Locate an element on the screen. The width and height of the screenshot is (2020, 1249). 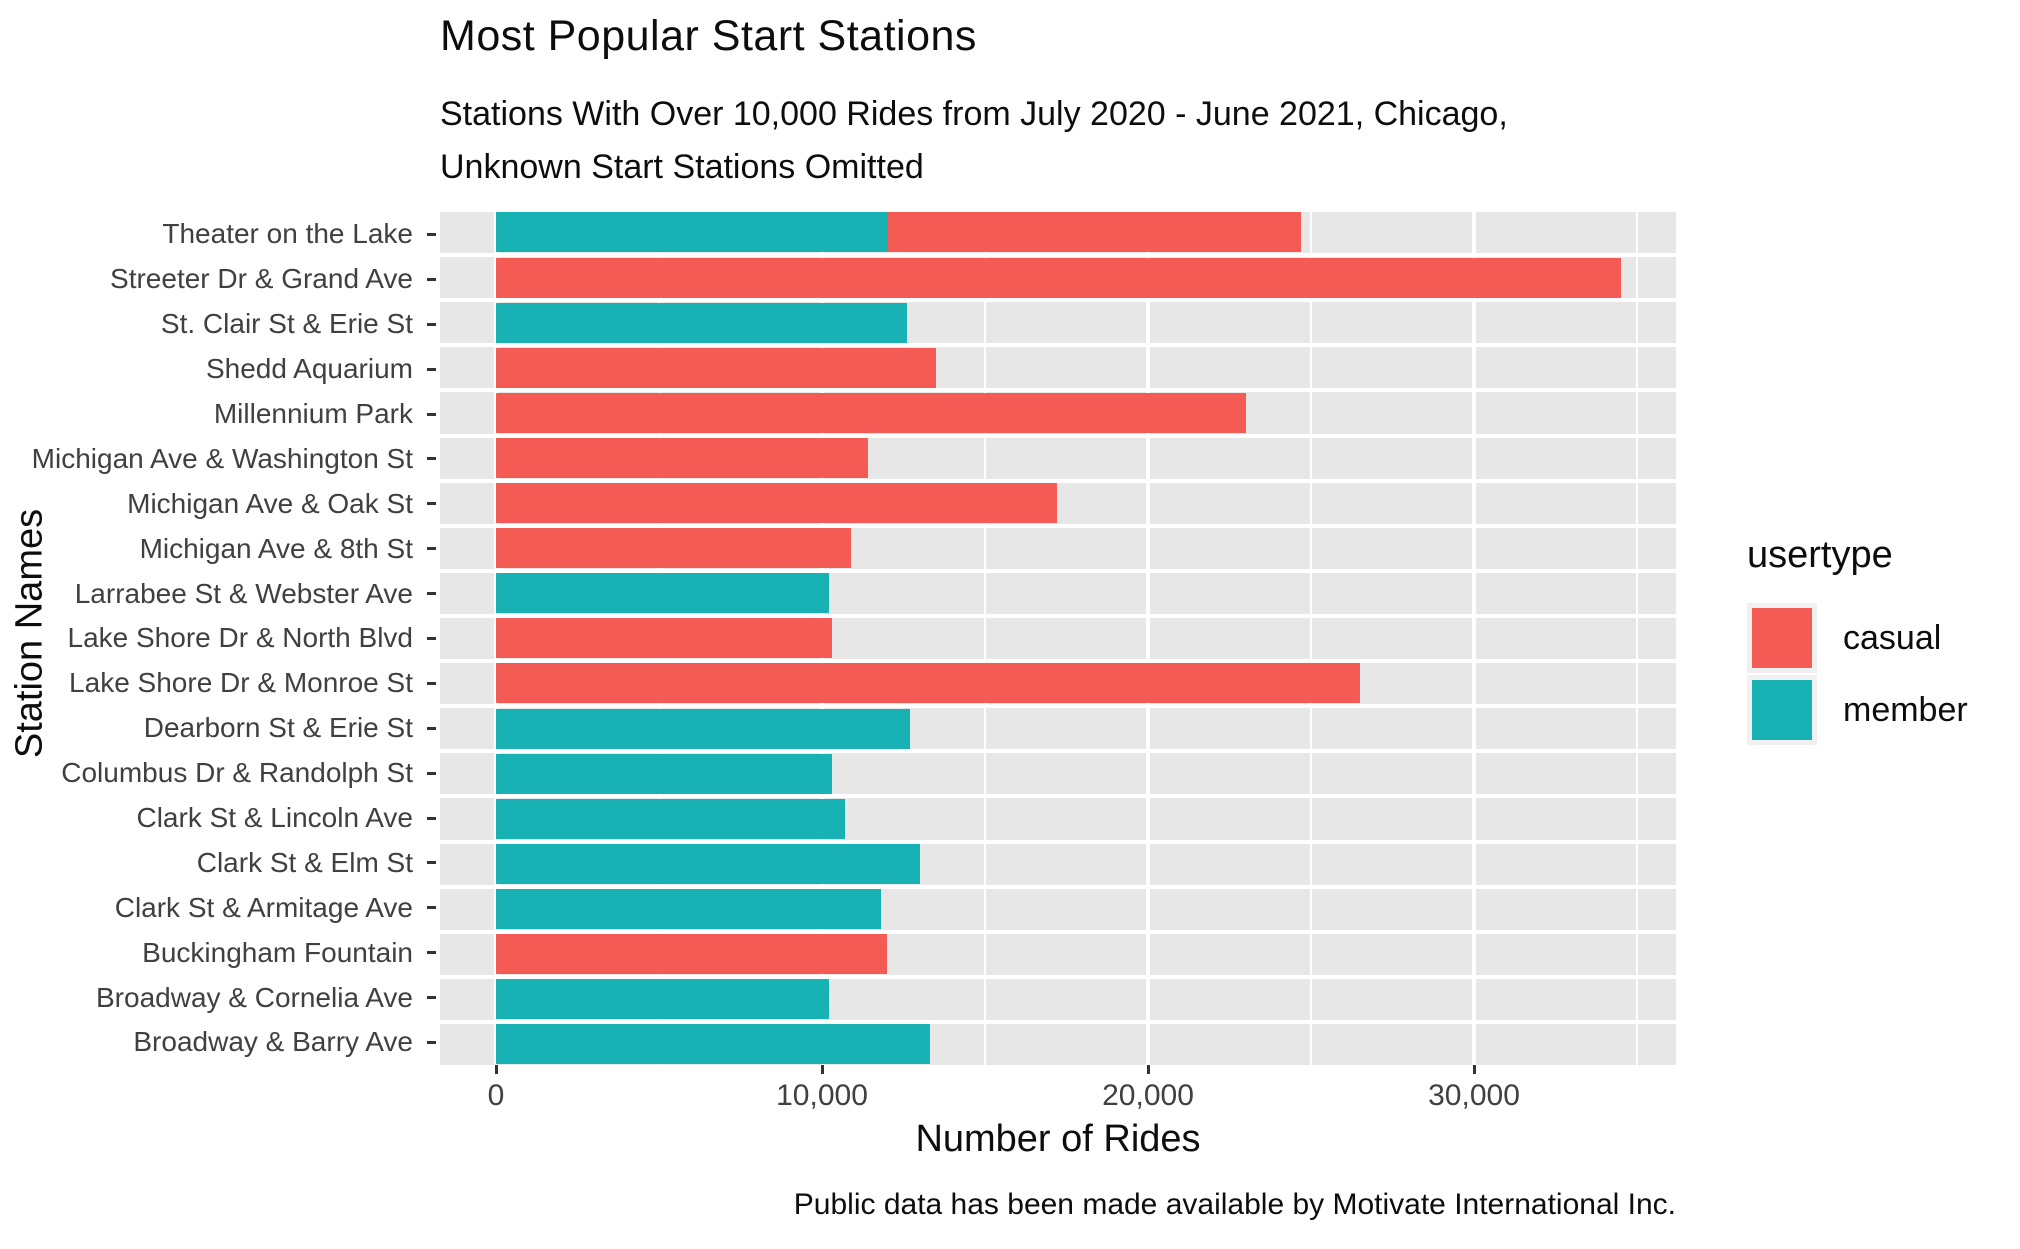
y-axis-label: Millennium Park is located at coordinates (313, 413).